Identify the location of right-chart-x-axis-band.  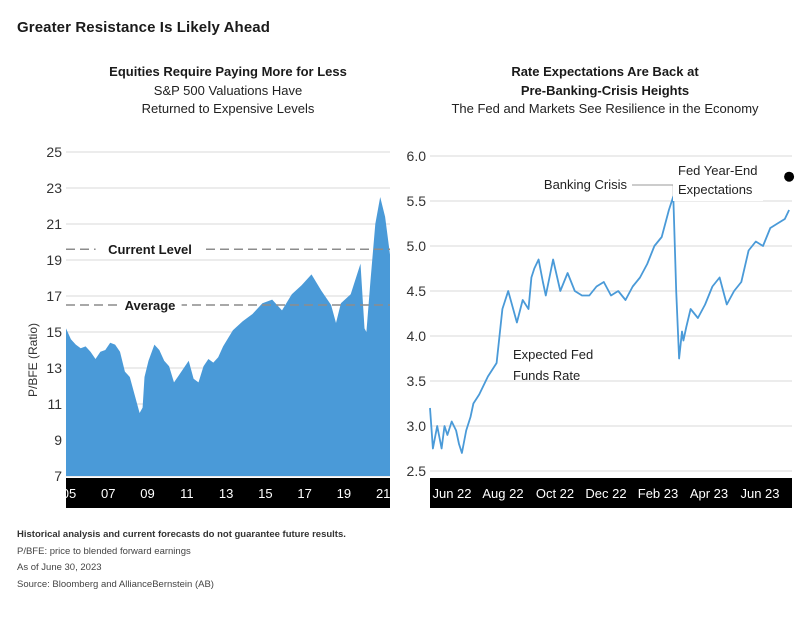
(611, 493).